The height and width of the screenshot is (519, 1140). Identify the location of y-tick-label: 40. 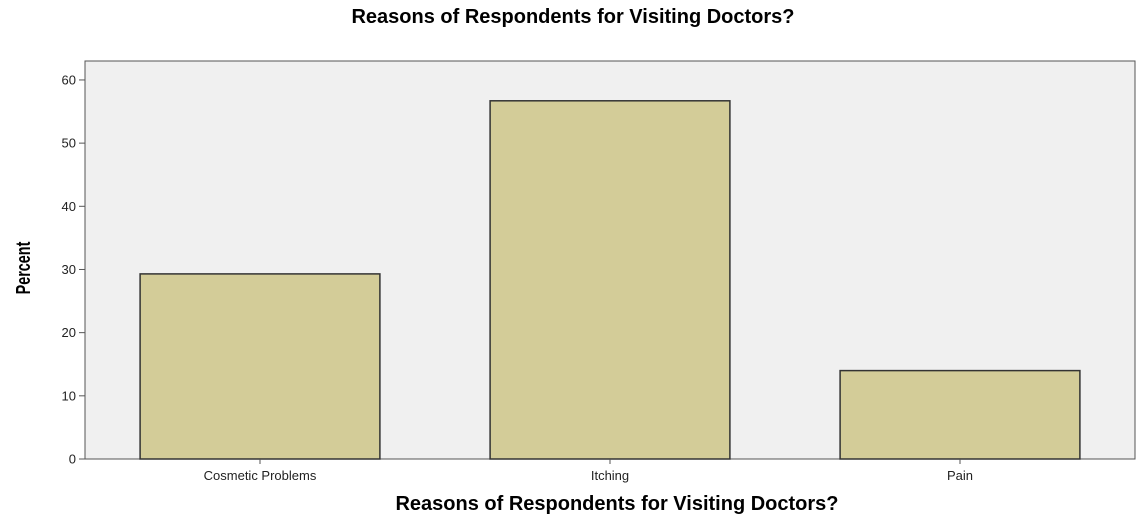
(69, 206).